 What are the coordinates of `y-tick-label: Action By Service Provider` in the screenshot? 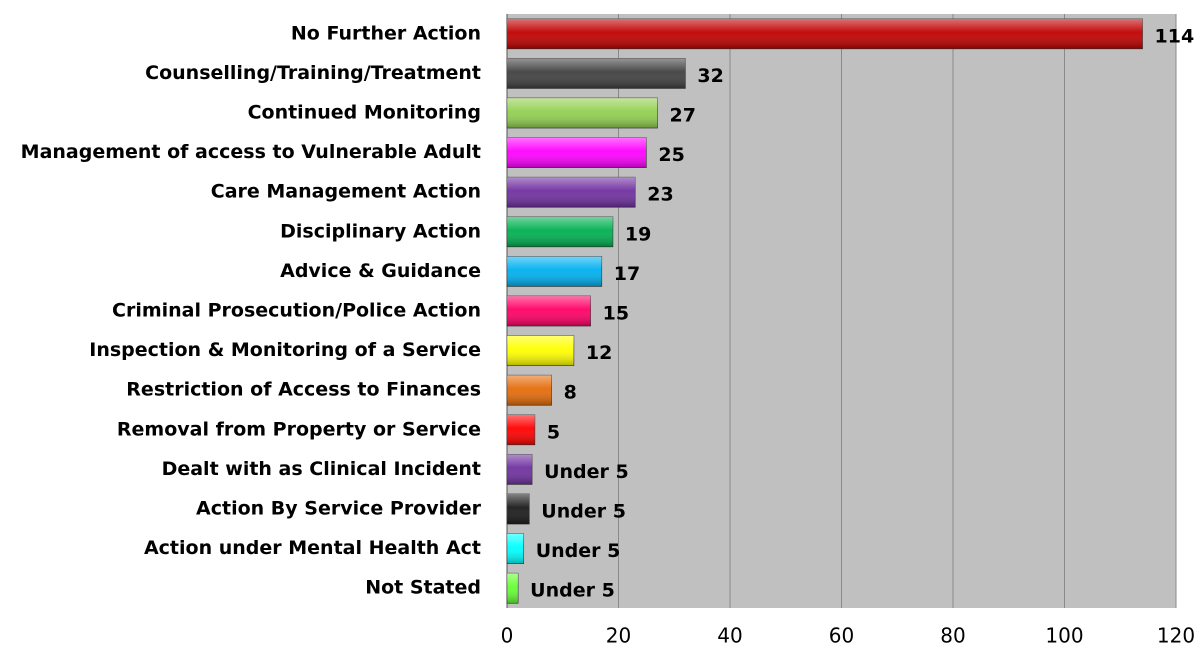 It's located at (339, 509).